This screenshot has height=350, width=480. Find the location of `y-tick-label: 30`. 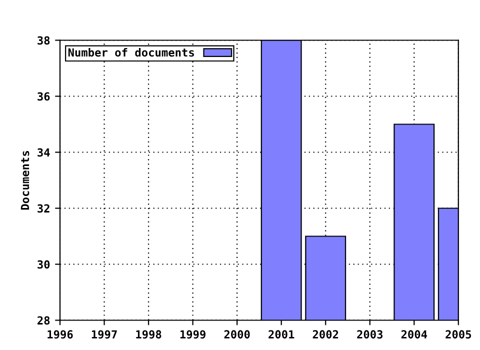

y-tick-label: 30 is located at coordinates (44, 264).